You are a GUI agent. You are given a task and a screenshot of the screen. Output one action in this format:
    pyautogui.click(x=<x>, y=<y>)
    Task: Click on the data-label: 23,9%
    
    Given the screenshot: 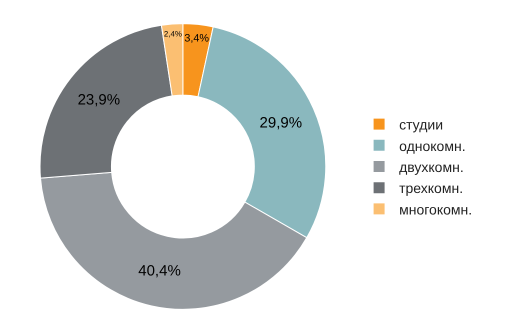 What is the action you would take?
    pyautogui.click(x=99, y=100)
    